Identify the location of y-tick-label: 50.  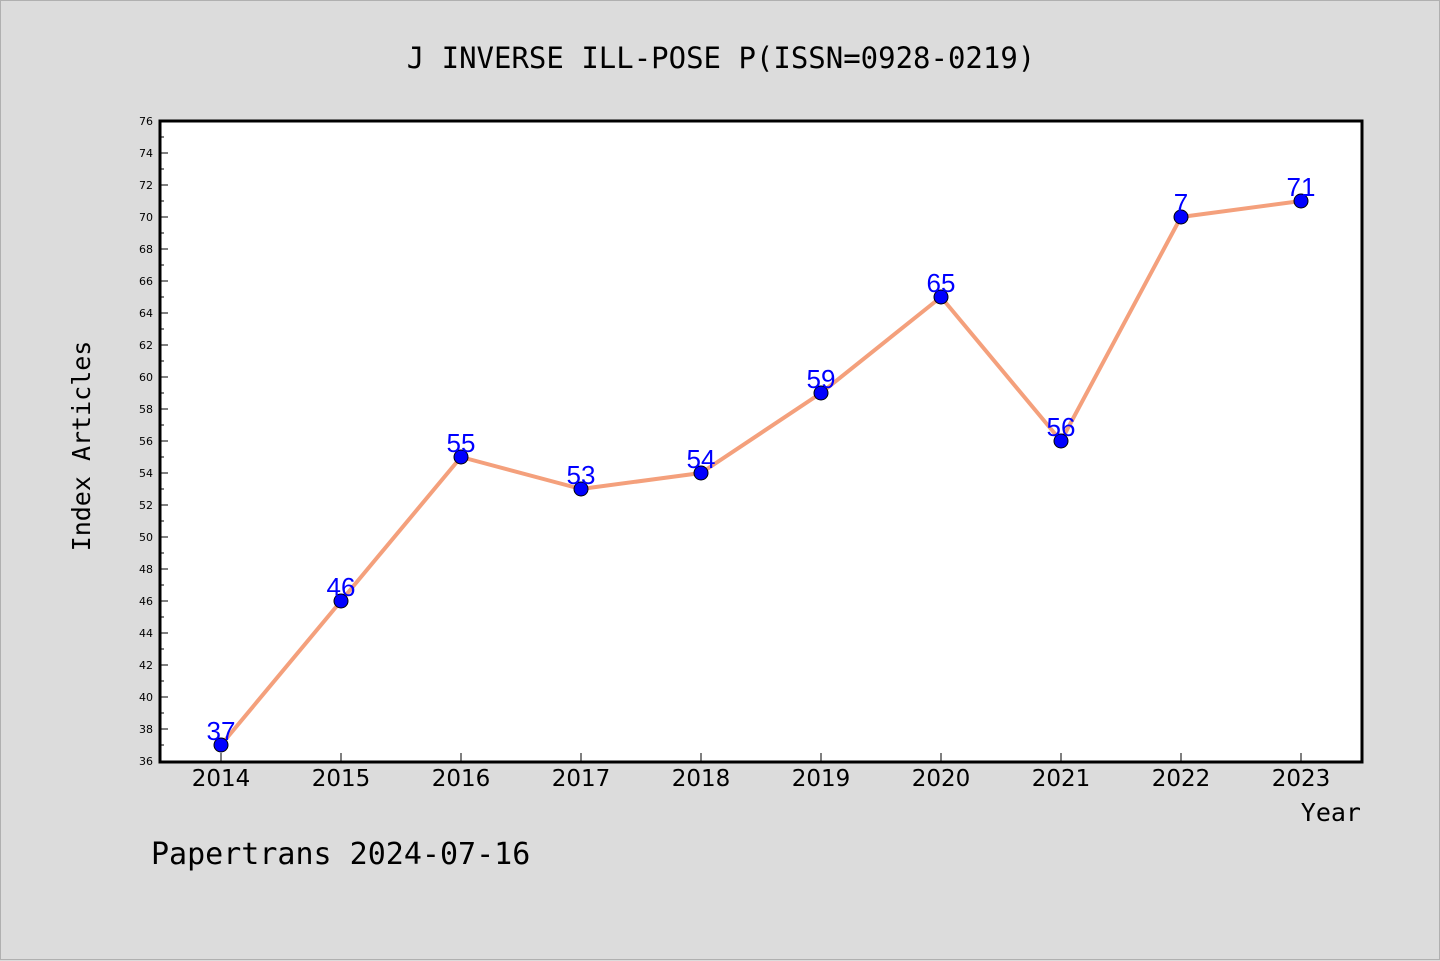
(146, 537).